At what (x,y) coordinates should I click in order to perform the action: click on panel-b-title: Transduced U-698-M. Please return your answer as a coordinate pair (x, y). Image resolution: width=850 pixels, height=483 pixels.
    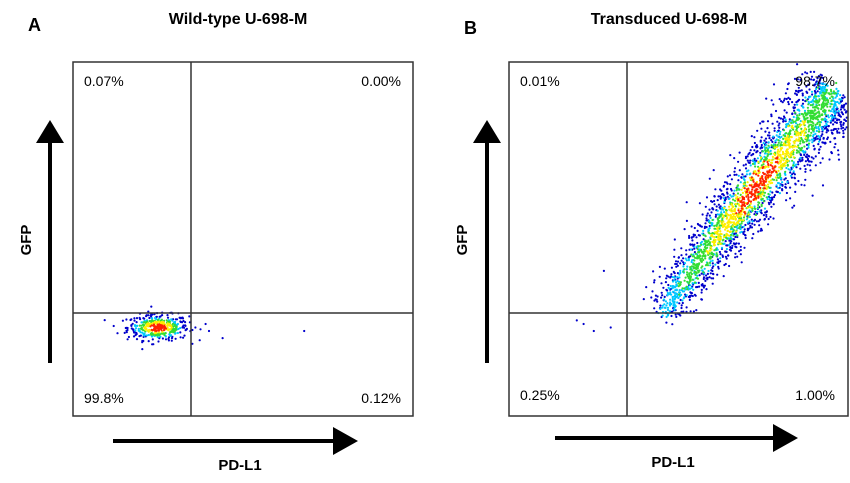
    Looking at the image, I should click on (669, 19).